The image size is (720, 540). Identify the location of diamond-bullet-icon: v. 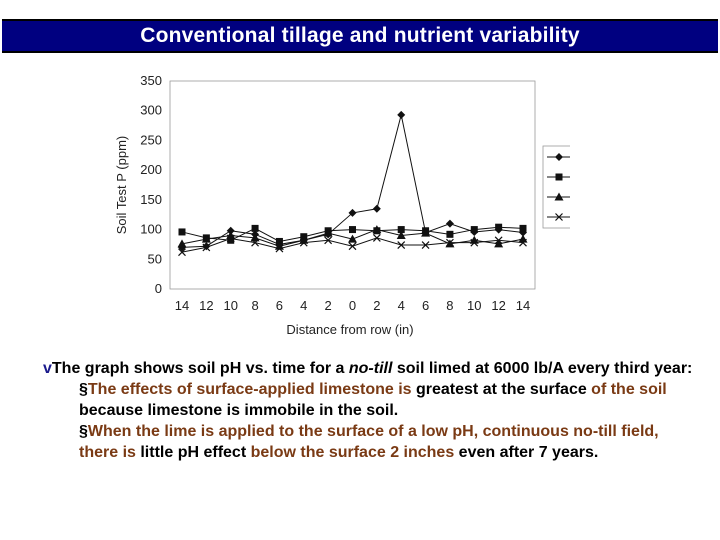
(47, 368).